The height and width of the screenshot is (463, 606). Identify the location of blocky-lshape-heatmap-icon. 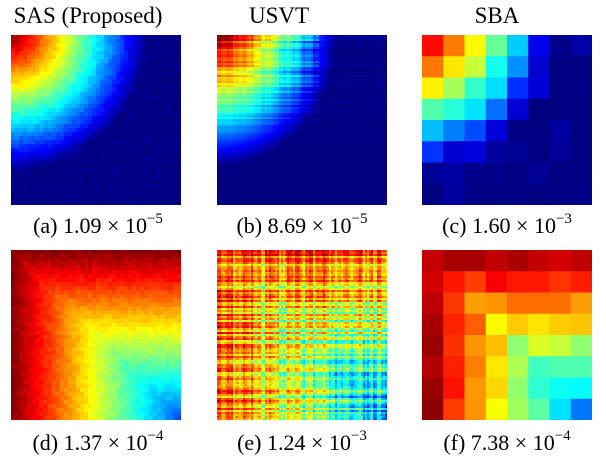
(507, 335).